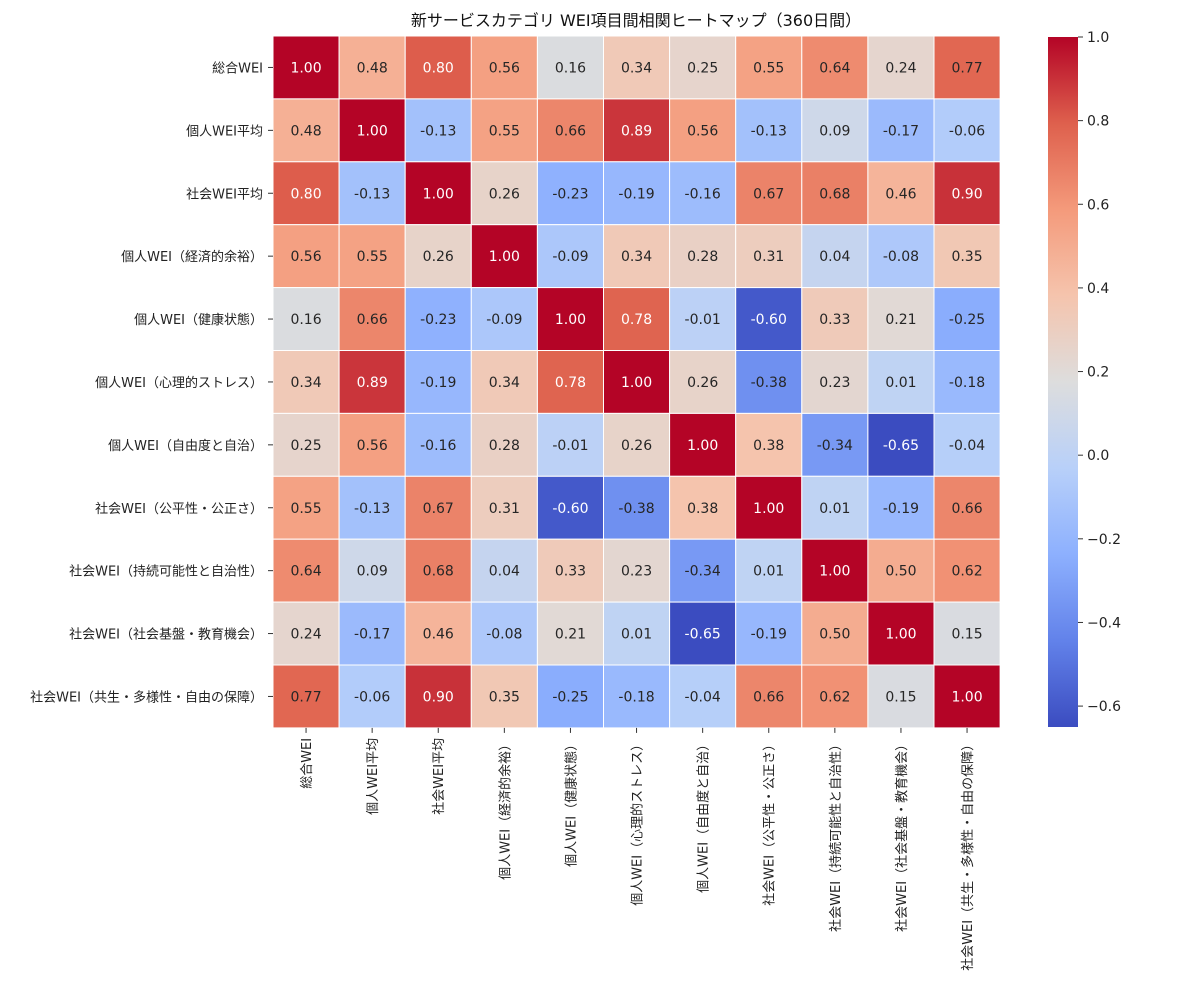  I want to click on cell-value-label: -0.19, so click(438, 383).